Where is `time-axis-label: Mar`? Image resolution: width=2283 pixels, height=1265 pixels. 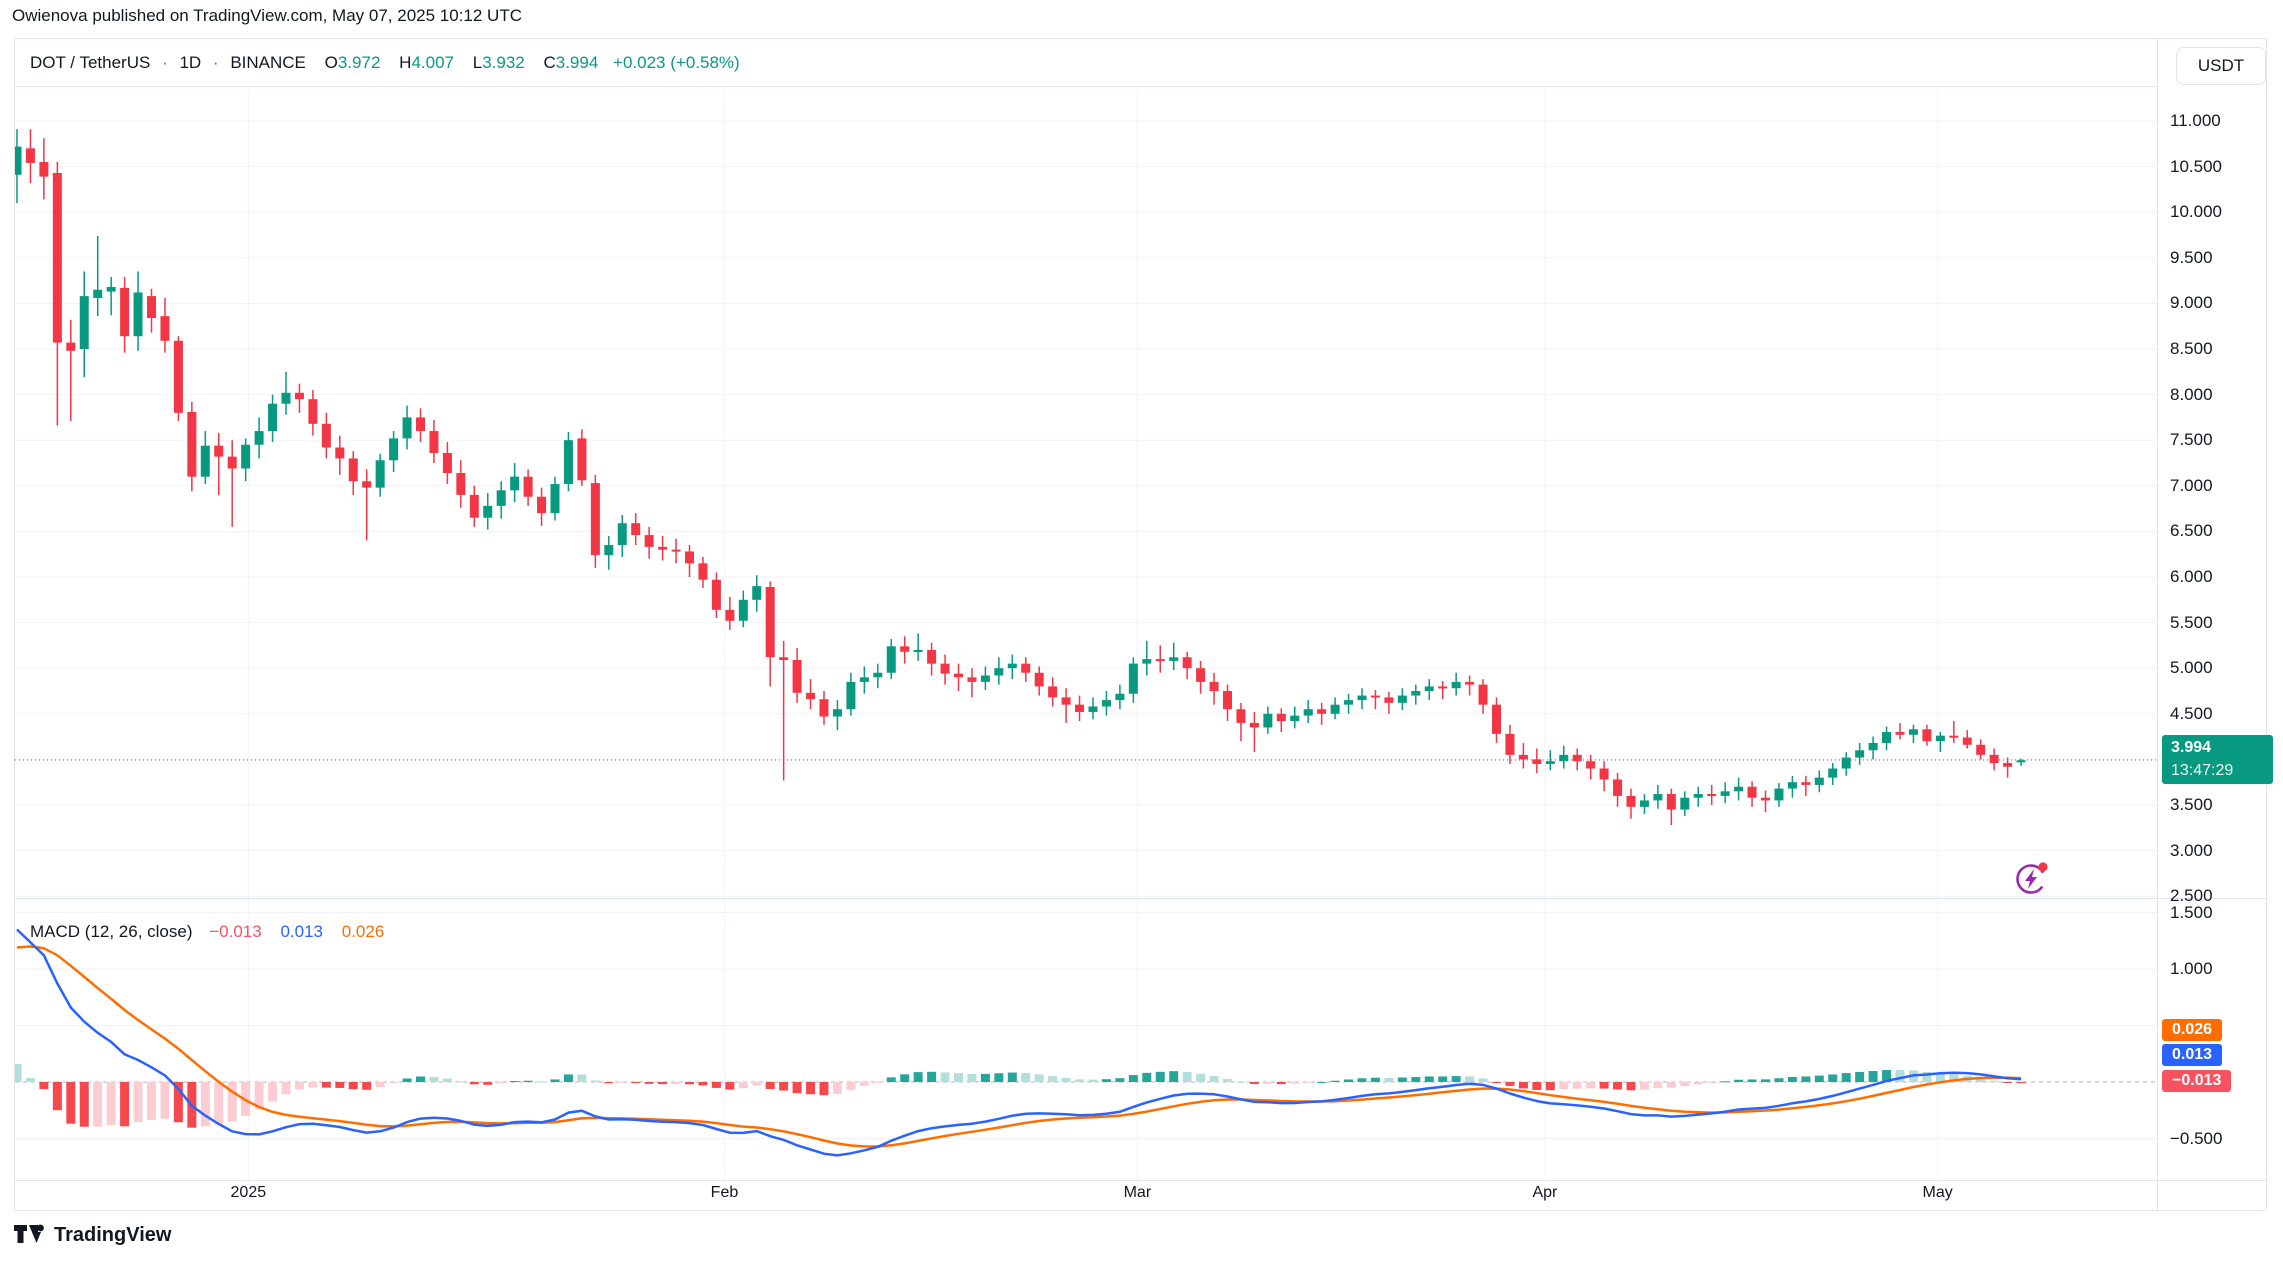
time-axis-label: Mar is located at coordinates (1137, 1192).